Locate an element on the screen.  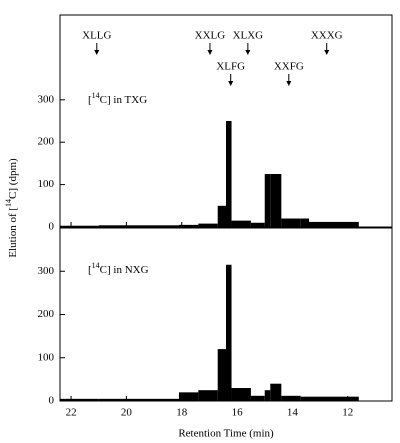
y-axis-label: Elution of [14C] (dpm) is located at coordinates (11, 208).